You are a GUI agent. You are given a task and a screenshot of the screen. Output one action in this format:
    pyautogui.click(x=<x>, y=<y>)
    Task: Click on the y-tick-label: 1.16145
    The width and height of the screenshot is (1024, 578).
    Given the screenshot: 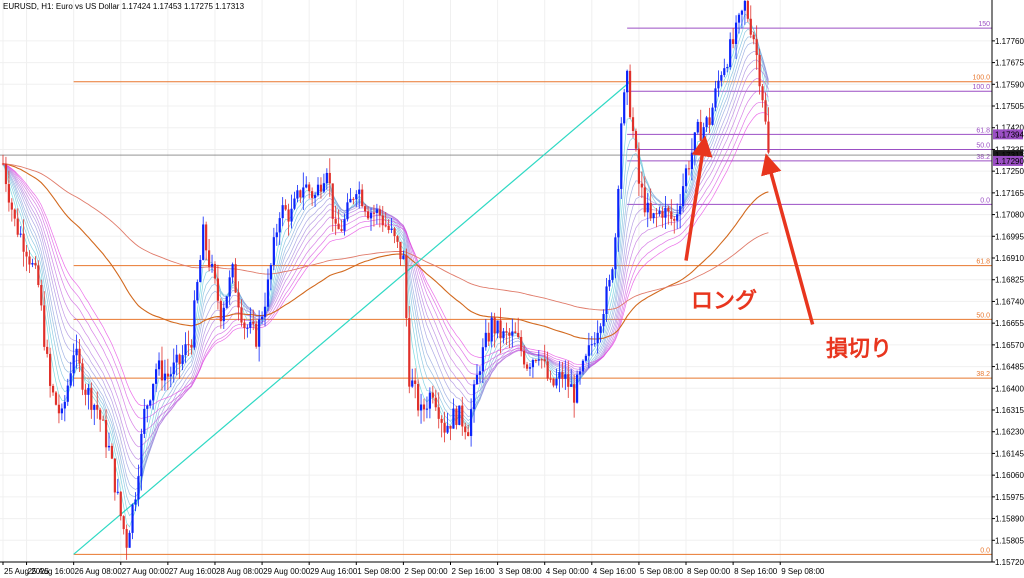 What is the action you would take?
    pyautogui.click(x=1009, y=453)
    